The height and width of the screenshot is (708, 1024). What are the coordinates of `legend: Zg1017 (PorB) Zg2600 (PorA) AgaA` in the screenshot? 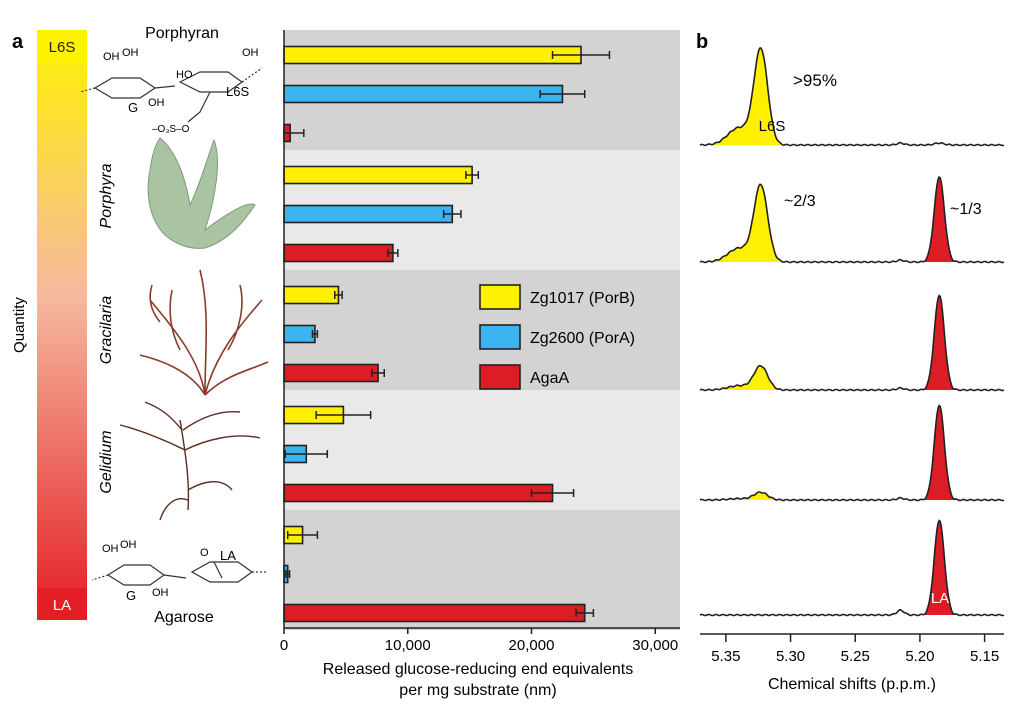 It's located at (557, 337).